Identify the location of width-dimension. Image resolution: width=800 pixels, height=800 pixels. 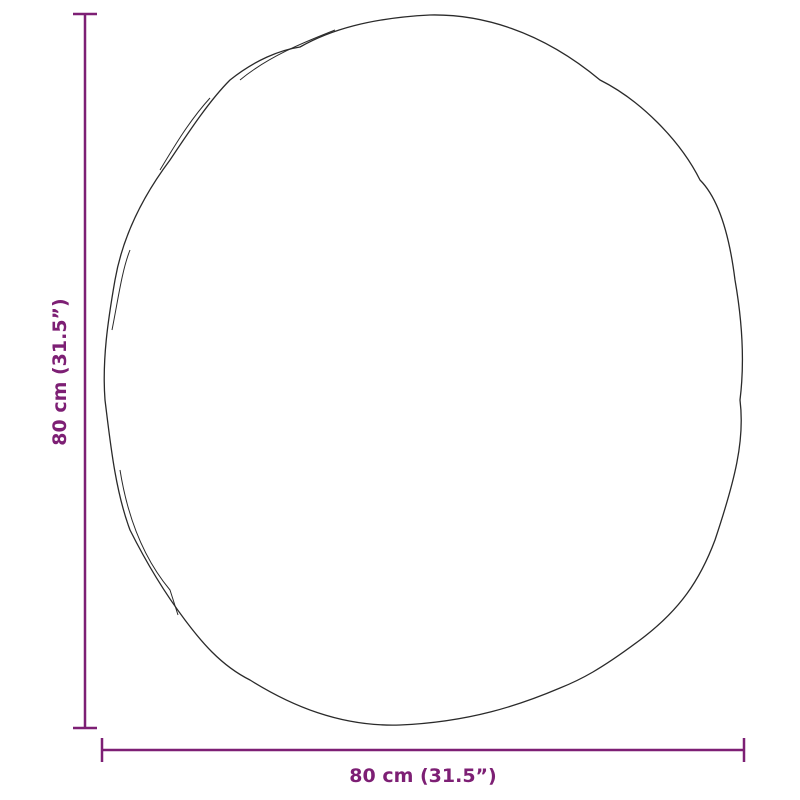
(423, 750).